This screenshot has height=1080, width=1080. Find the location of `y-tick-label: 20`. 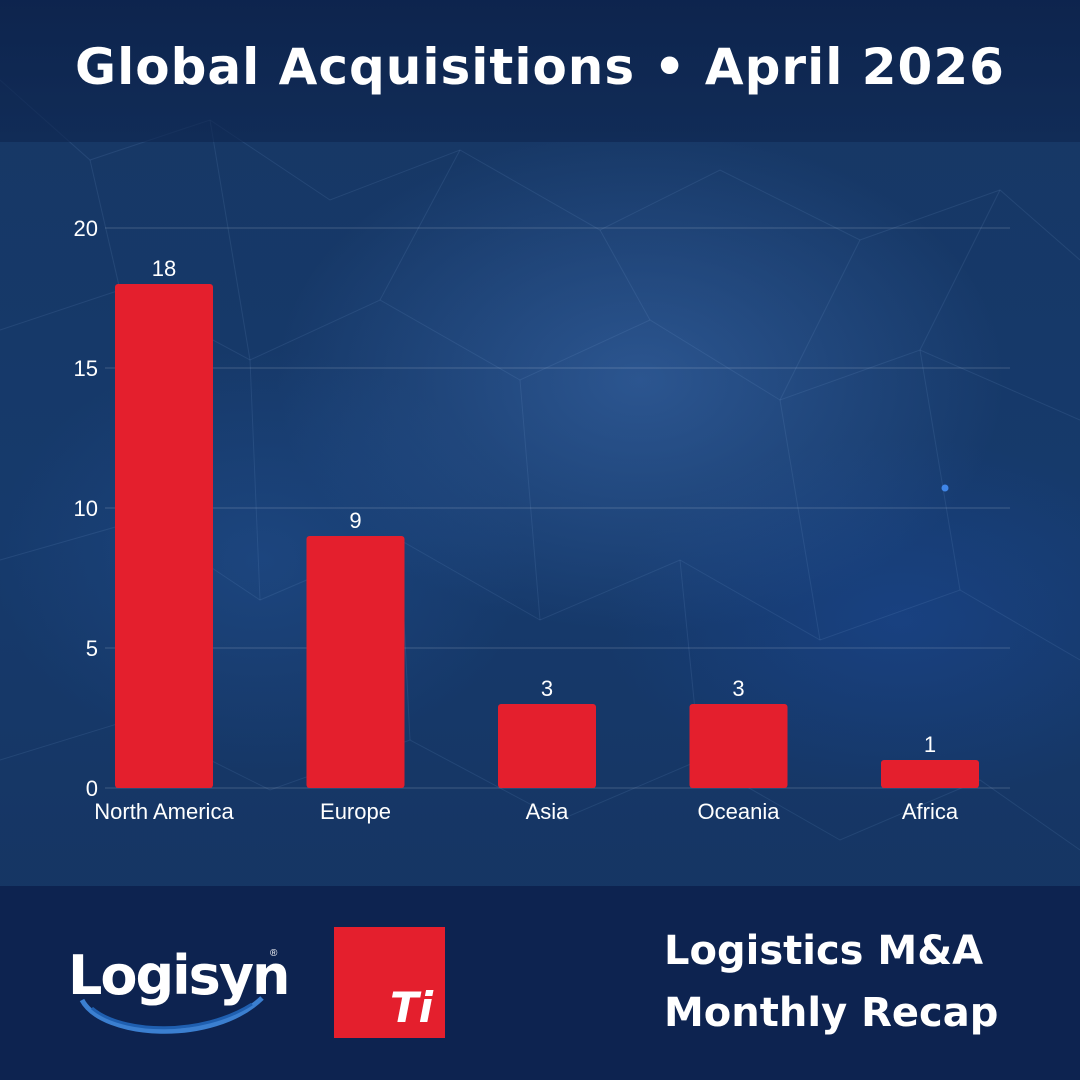

y-tick-label: 20 is located at coordinates (86, 228).